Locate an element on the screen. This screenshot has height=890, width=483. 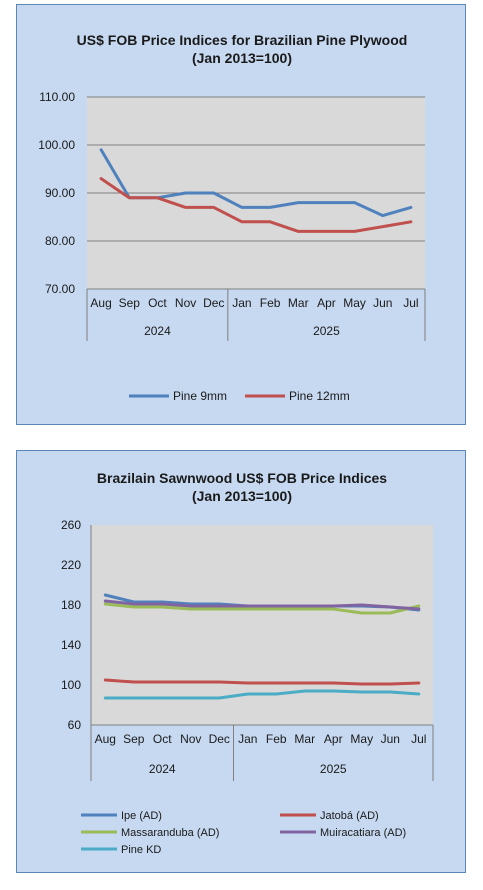
y-tick-label: 140 is located at coordinates (71, 645).